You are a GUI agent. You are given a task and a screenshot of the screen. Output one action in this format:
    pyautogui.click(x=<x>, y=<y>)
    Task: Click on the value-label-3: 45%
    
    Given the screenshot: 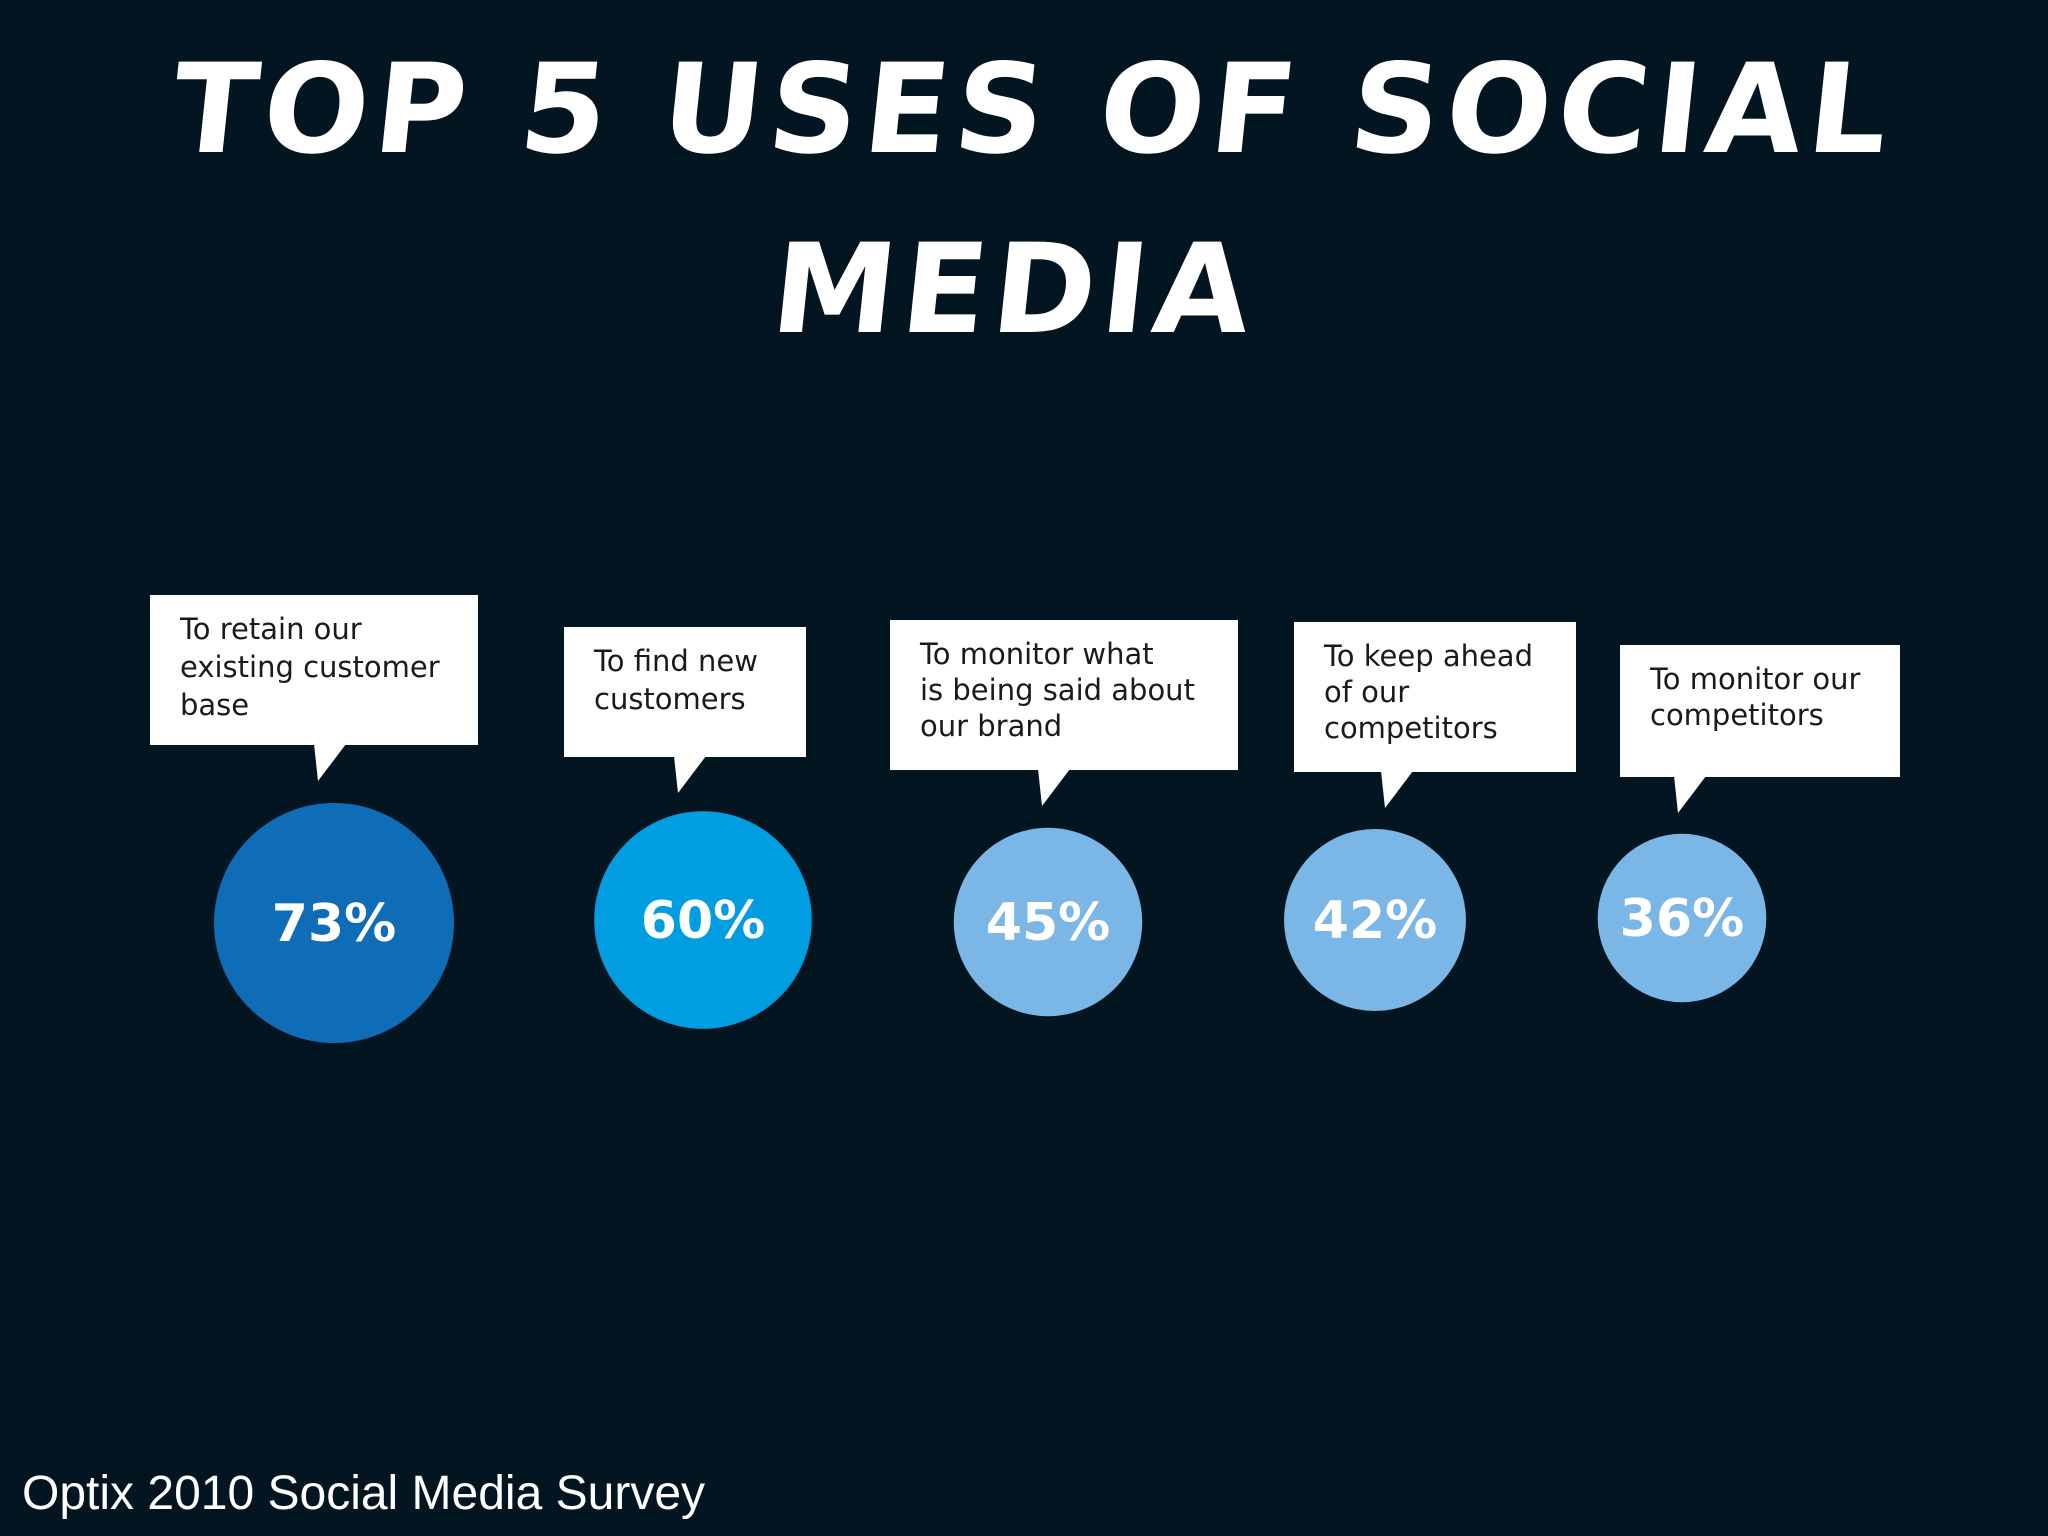 What is the action you would take?
    pyautogui.click(x=1048, y=923)
    